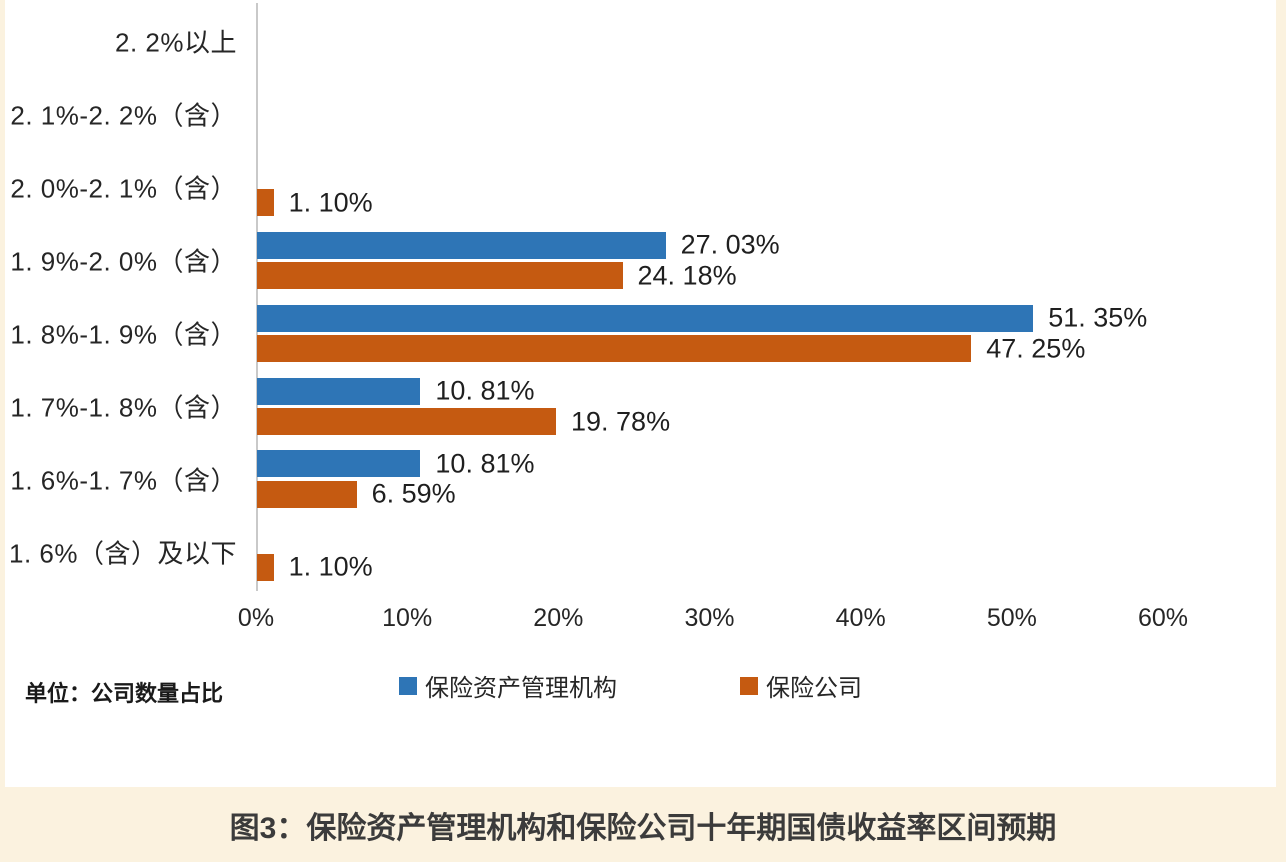 The width and height of the screenshot is (1286, 862). Describe the element at coordinates (257, 297) in the screenshot. I see `y-axis-line` at that location.